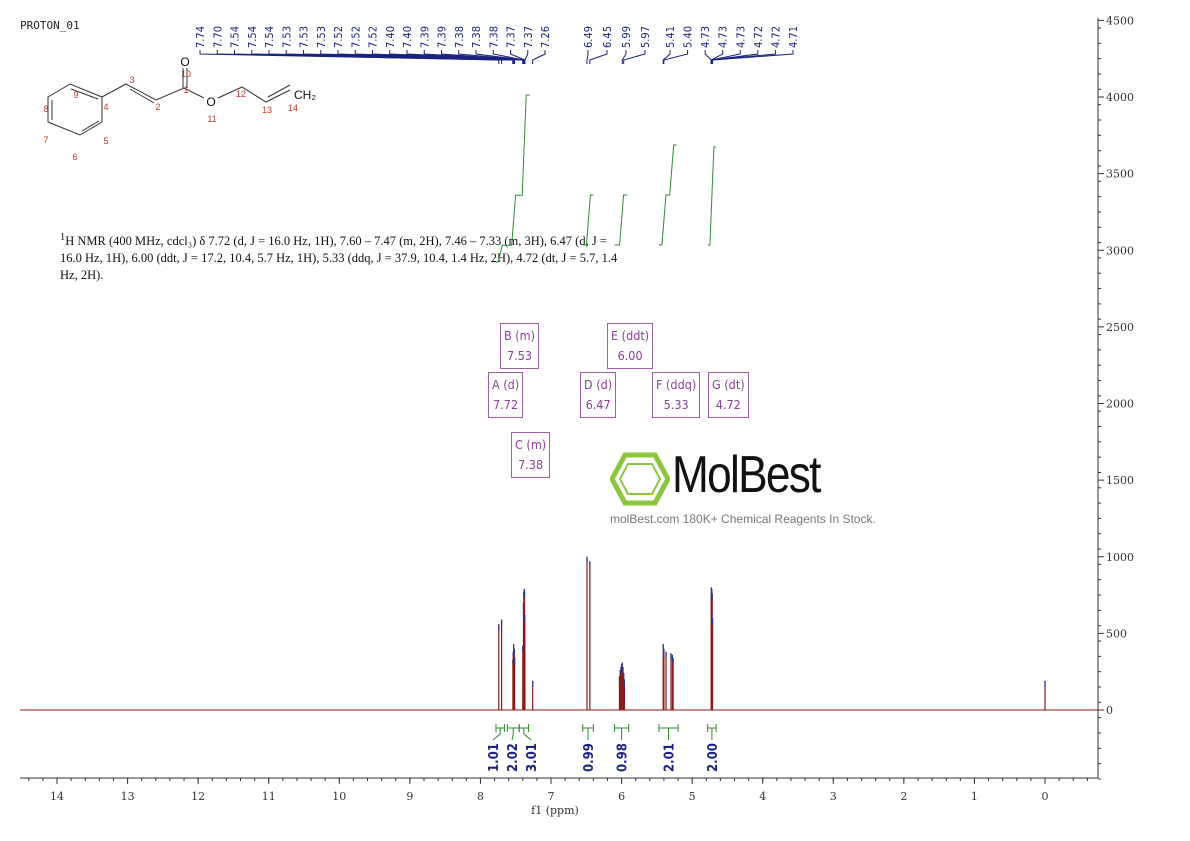  What do you see at coordinates (589, 757) in the screenshot?
I see `integral-value: 0.99` at bounding box center [589, 757].